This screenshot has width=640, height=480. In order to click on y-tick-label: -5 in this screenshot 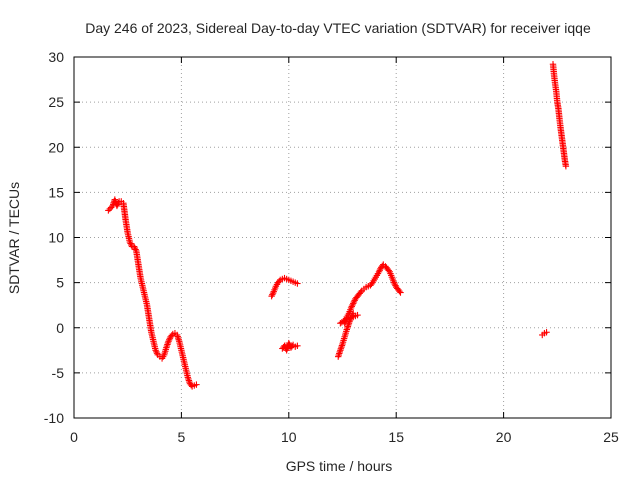, I will do `click(58, 373)`.